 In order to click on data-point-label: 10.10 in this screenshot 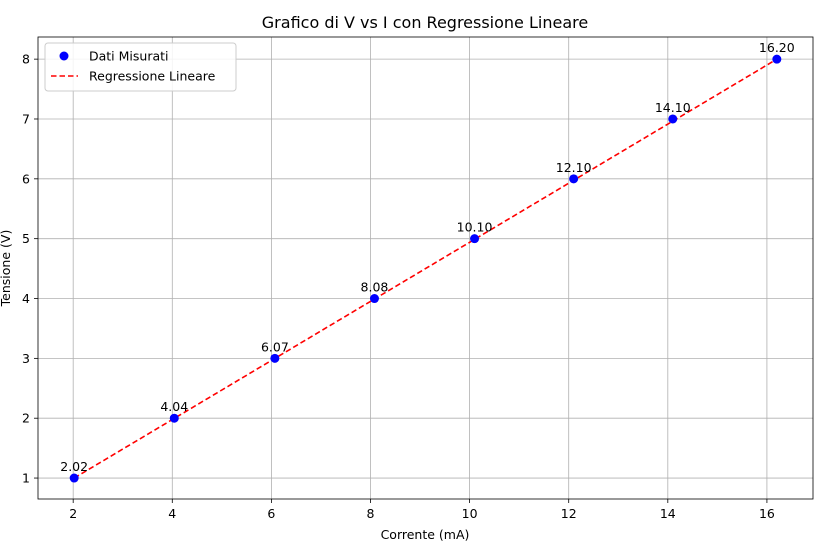, I will do `click(475, 227)`.